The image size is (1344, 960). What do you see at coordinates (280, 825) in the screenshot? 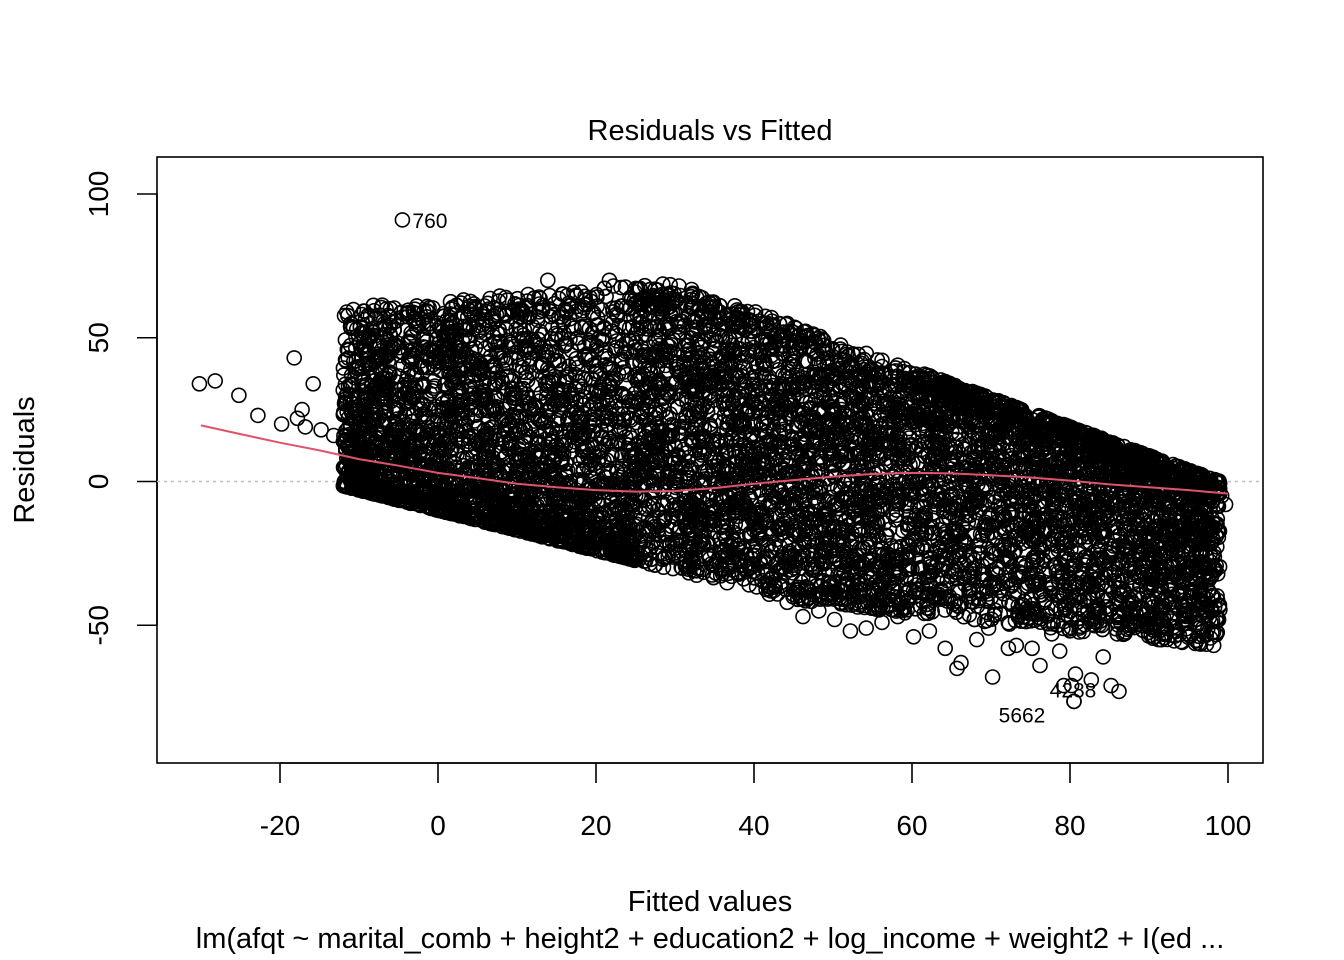
I see `x-tick-label: -20` at bounding box center [280, 825].